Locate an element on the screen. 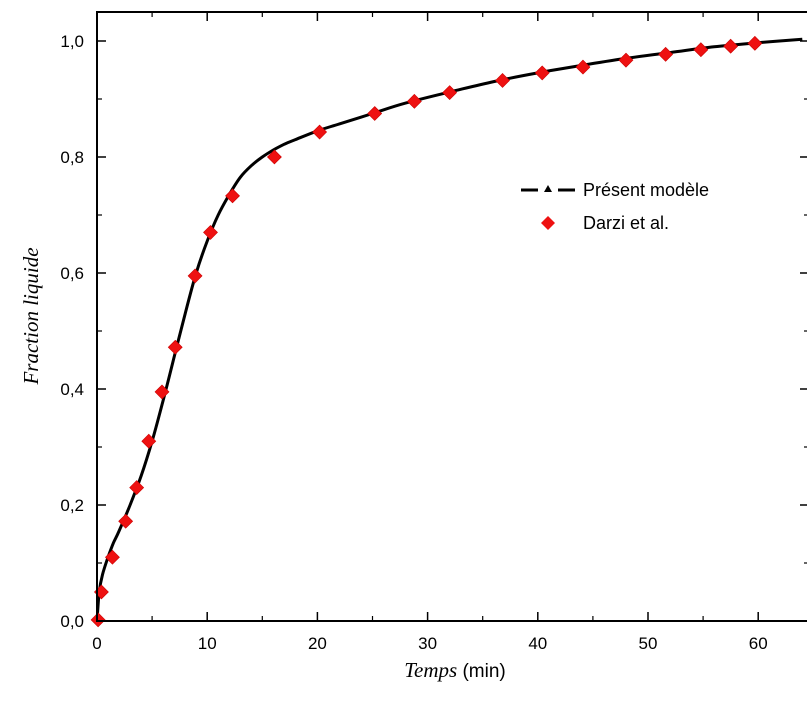 This screenshot has width=807, height=702. x-tick-label: 30 is located at coordinates (427, 643).